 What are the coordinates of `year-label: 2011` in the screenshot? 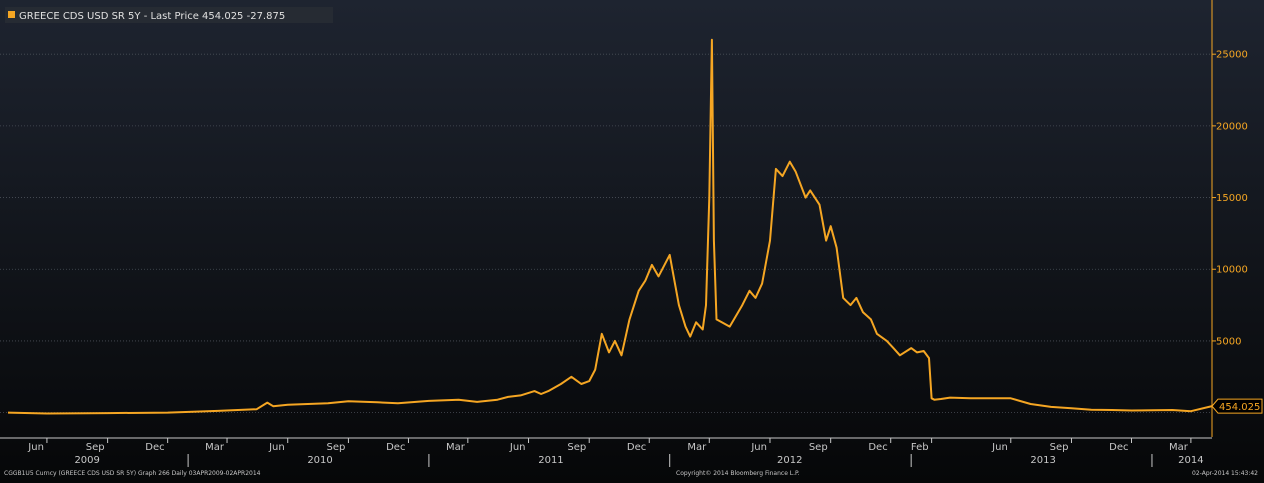 It's located at (550, 460).